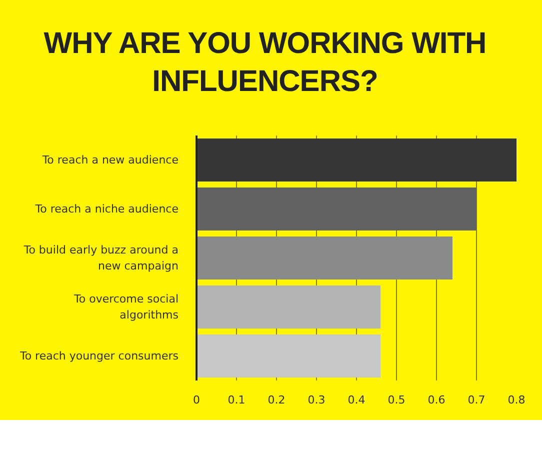  Describe the element at coordinates (237, 400) in the screenshot. I see `x-tick-label: 0.1` at that location.